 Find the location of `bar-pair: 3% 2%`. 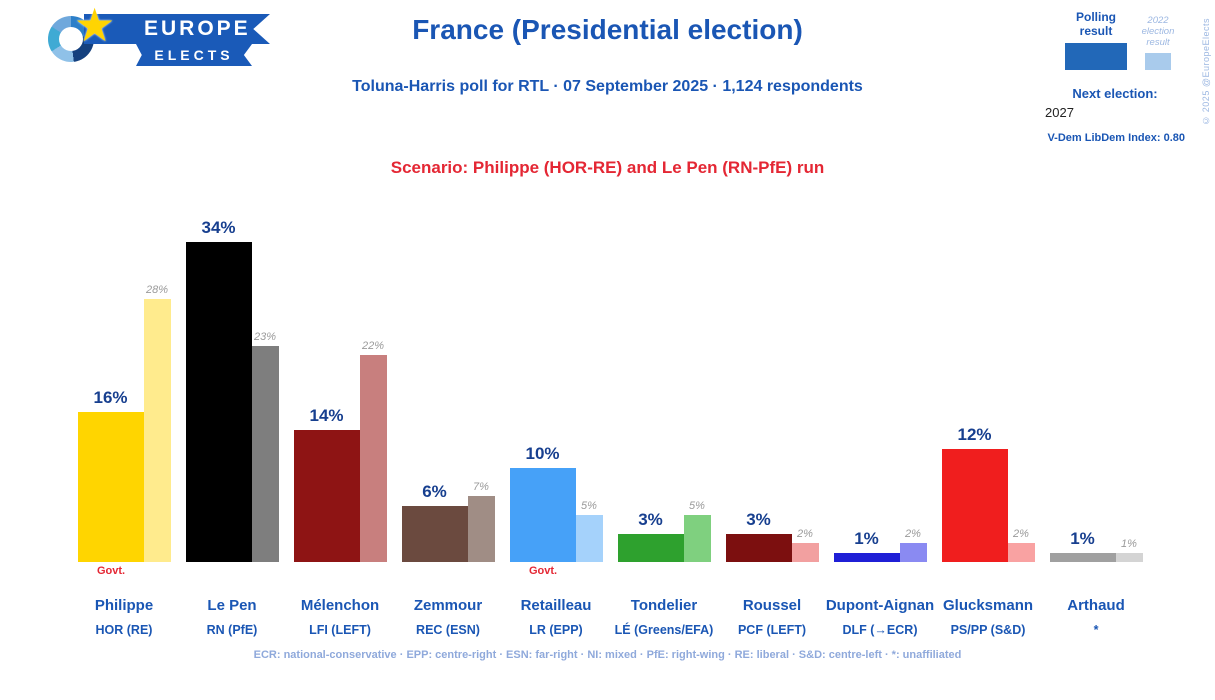

bar-pair: 3% 2% is located at coordinates (772, 379).